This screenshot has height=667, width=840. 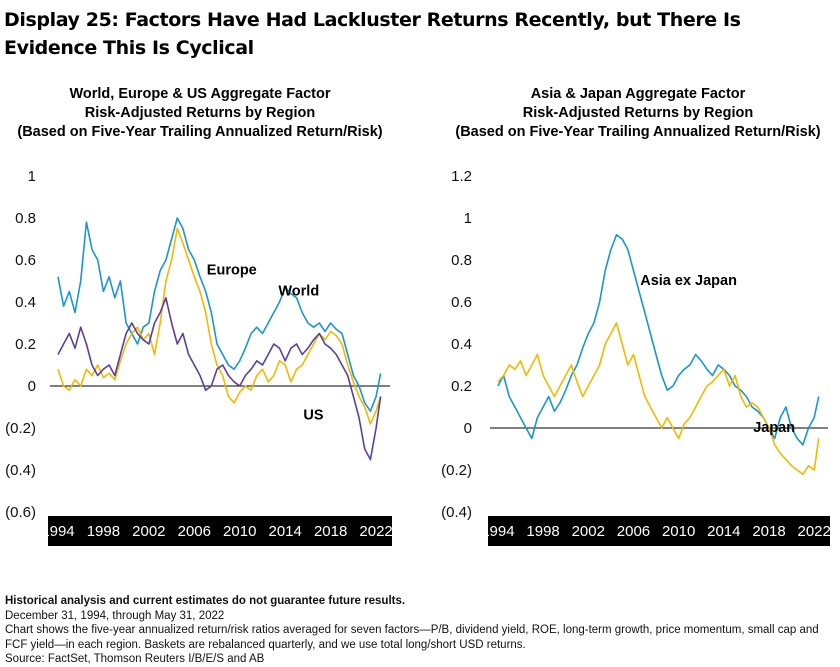 What do you see at coordinates (232, 271) in the screenshot?
I see `series-label-europe: Europe` at bounding box center [232, 271].